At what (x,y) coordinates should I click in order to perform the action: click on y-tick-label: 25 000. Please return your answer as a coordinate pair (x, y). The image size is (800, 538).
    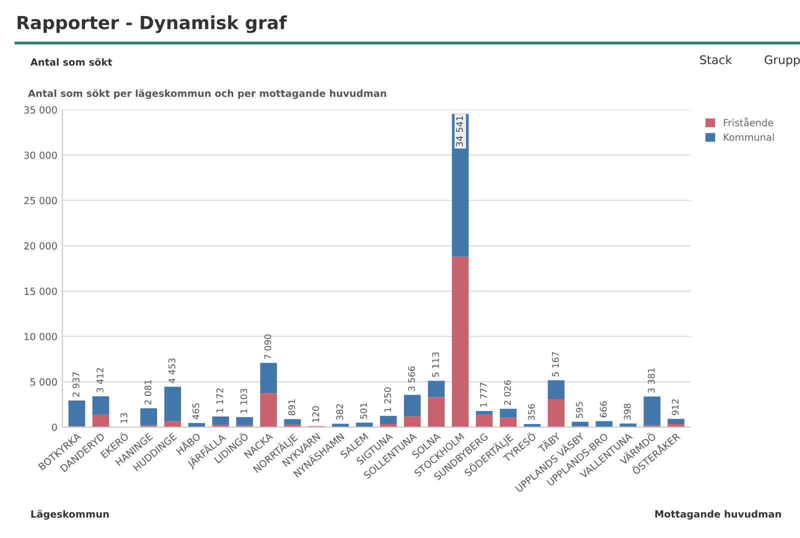
    Looking at the image, I should click on (40, 200).